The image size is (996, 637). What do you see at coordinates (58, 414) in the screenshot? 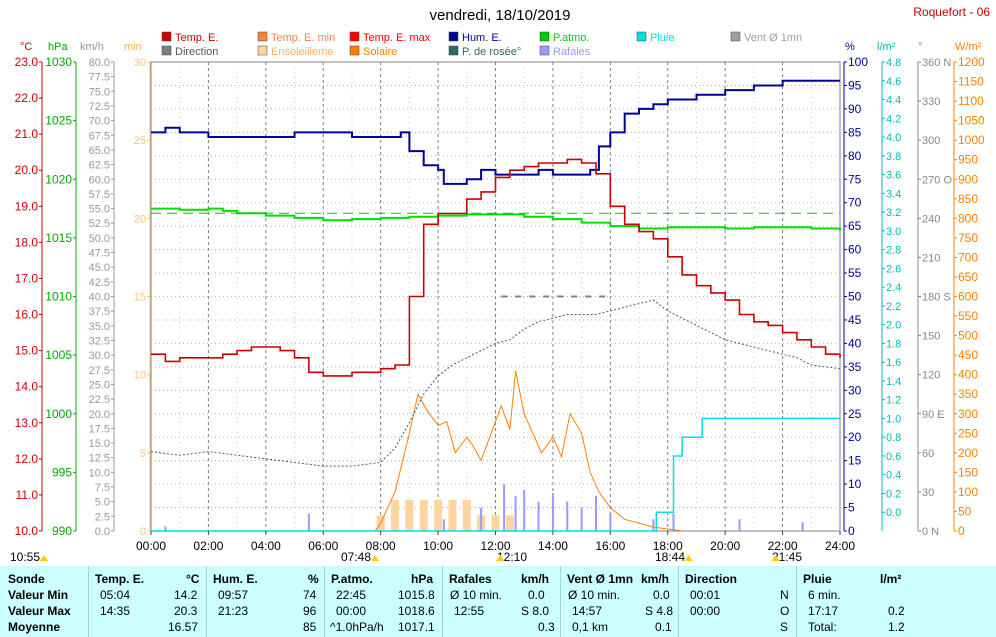
I see `press-axis-tick-label: 1000` at bounding box center [58, 414].